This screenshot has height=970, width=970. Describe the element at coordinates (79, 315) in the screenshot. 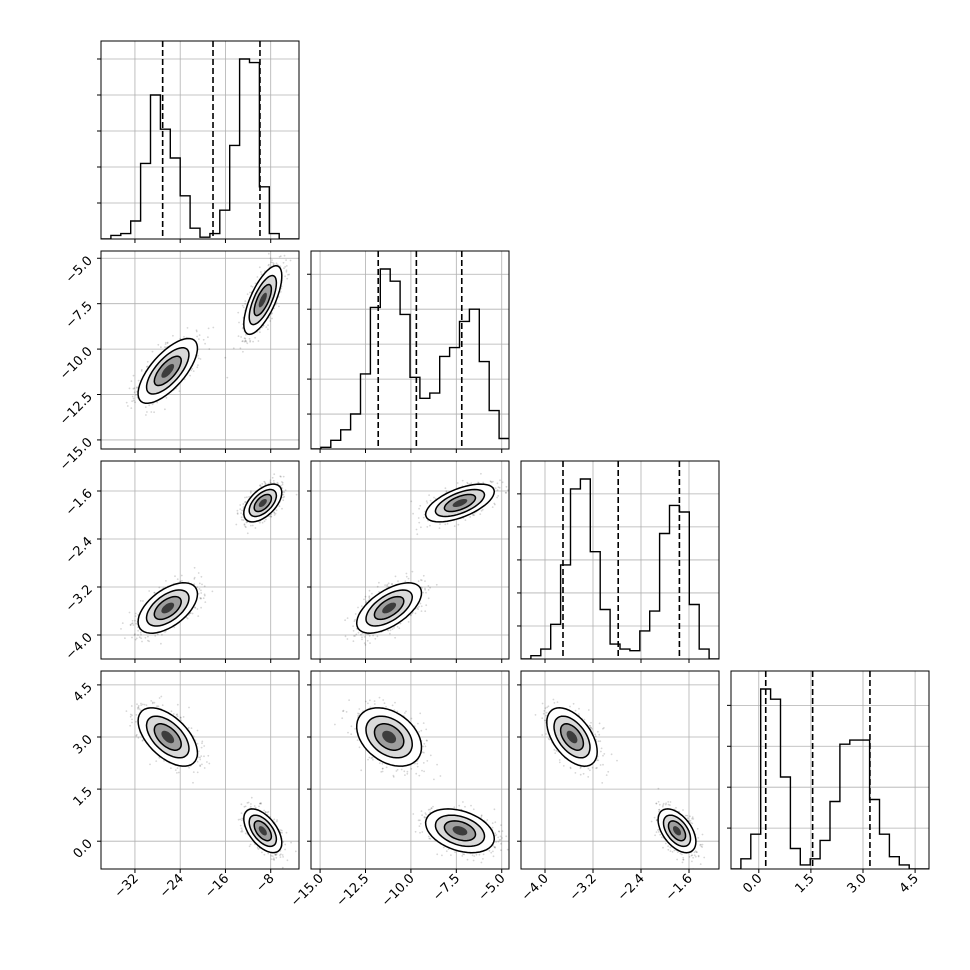

I see `y-tick-label: −7.5` at that location.